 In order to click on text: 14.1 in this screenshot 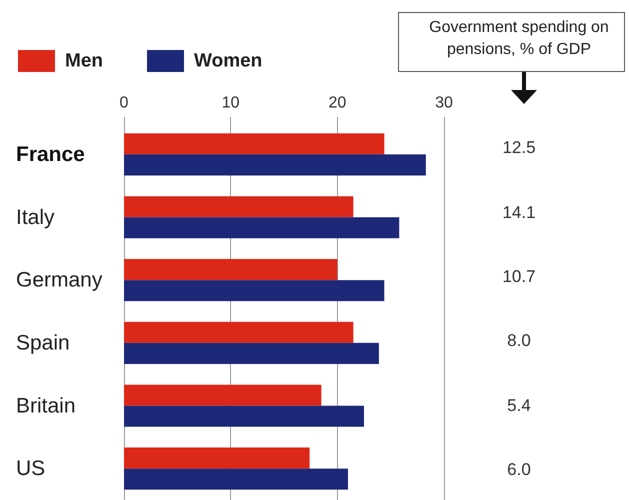, I will do `click(519, 212)`.